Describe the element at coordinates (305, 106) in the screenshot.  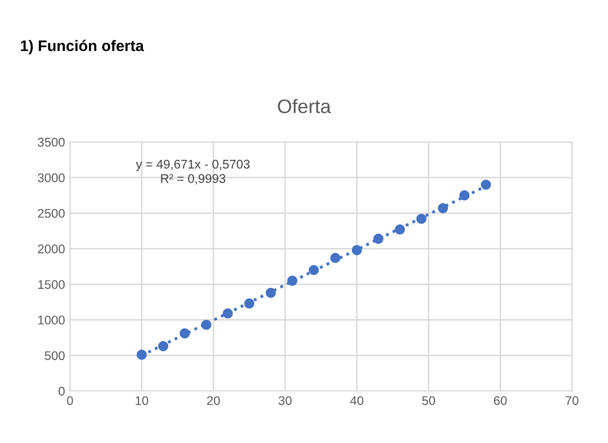
I see `chart-title: Oferta` at that location.